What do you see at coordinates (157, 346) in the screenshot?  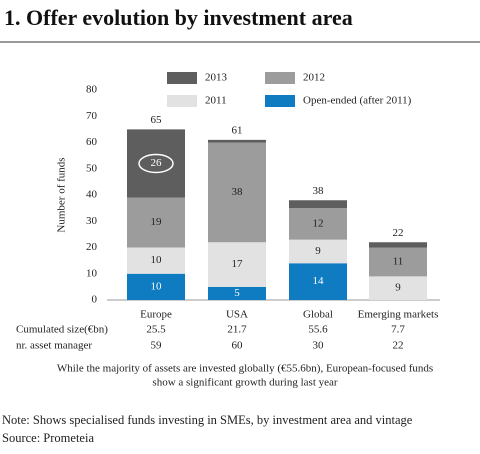 I see `table-cell: 59` at bounding box center [157, 346].